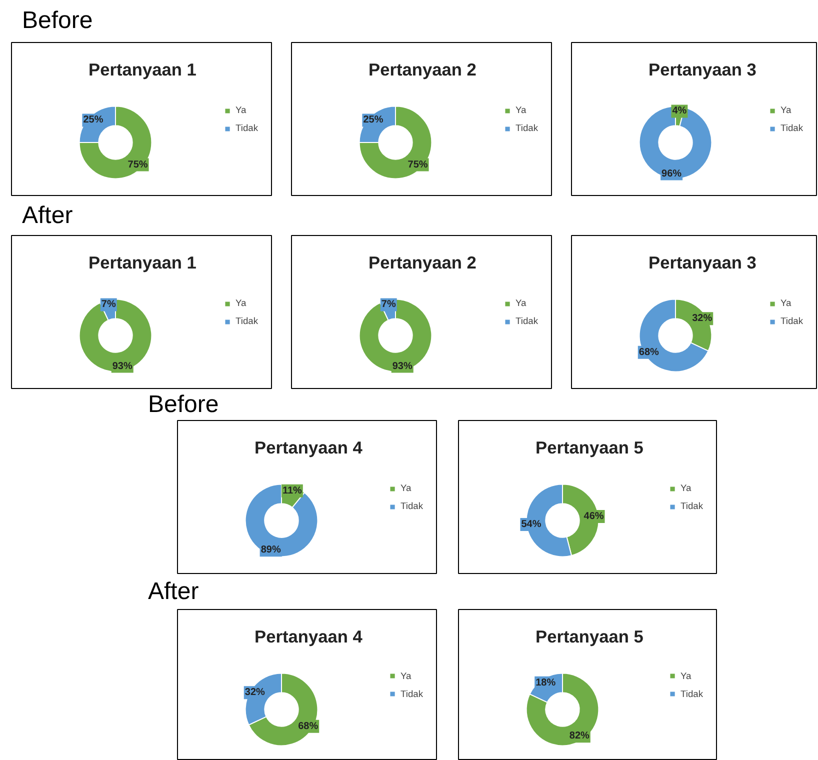  I want to click on data-label: 82%, so click(579, 736).